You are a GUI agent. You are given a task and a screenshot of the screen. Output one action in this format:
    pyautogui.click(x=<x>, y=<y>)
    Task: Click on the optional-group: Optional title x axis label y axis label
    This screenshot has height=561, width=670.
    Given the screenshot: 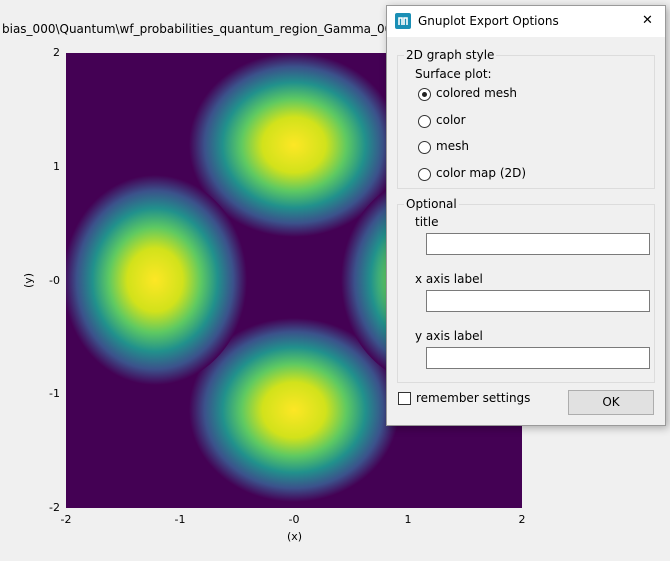 What is the action you would take?
    pyautogui.click(x=526, y=290)
    